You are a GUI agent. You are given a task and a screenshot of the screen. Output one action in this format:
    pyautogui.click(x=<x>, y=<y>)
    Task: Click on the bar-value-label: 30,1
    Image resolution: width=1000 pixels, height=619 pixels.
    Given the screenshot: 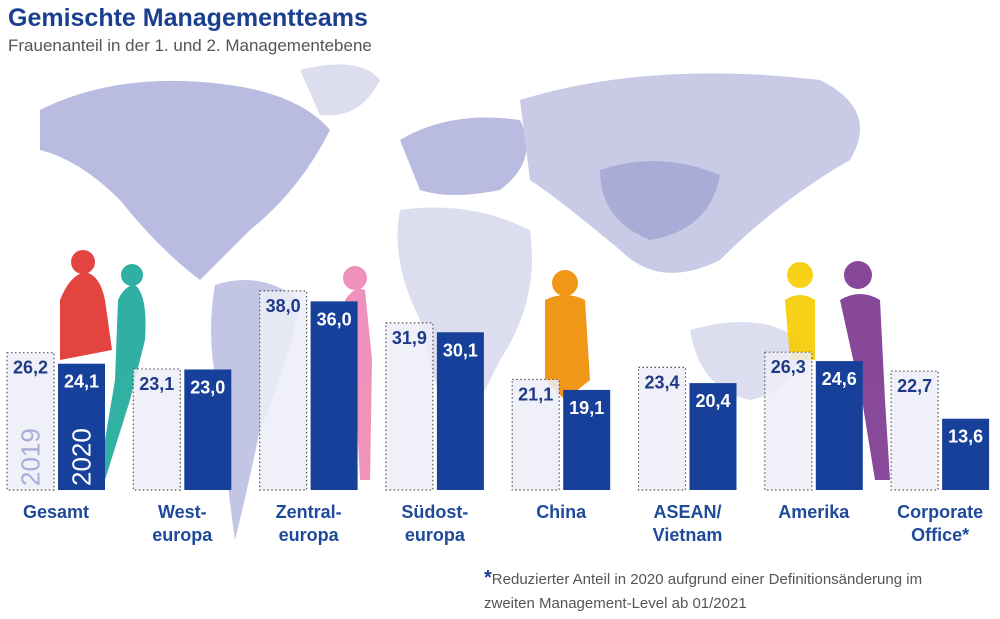 What is the action you would take?
    pyautogui.click(x=460, y=350)
    